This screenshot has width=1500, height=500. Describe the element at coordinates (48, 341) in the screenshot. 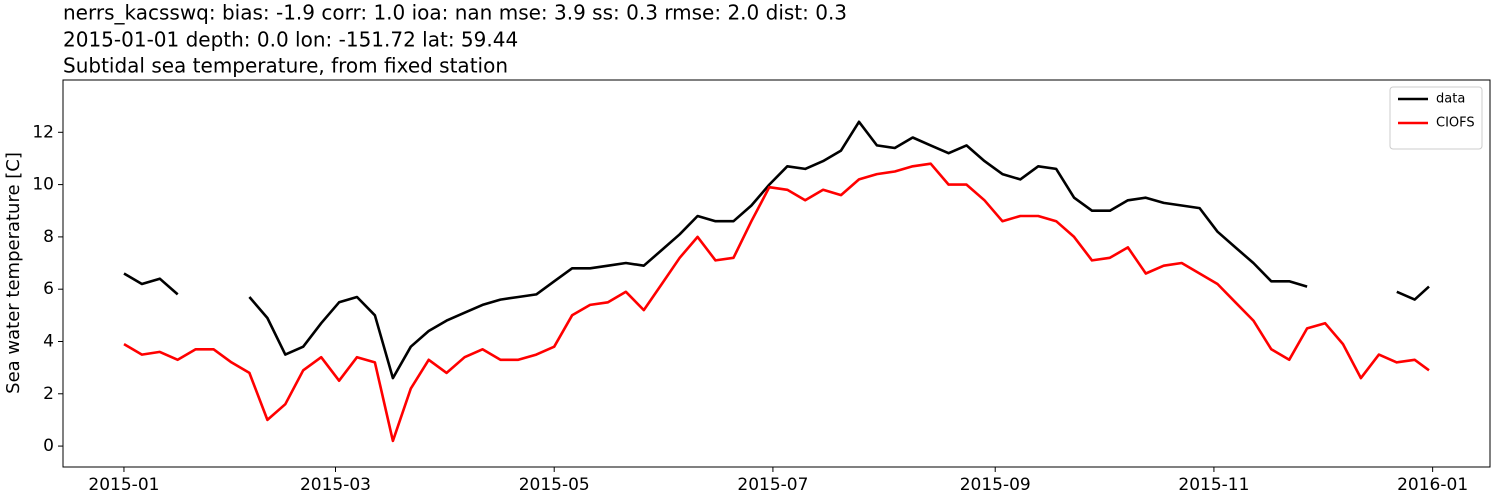

I see `y-tick-label: 4` at that location.